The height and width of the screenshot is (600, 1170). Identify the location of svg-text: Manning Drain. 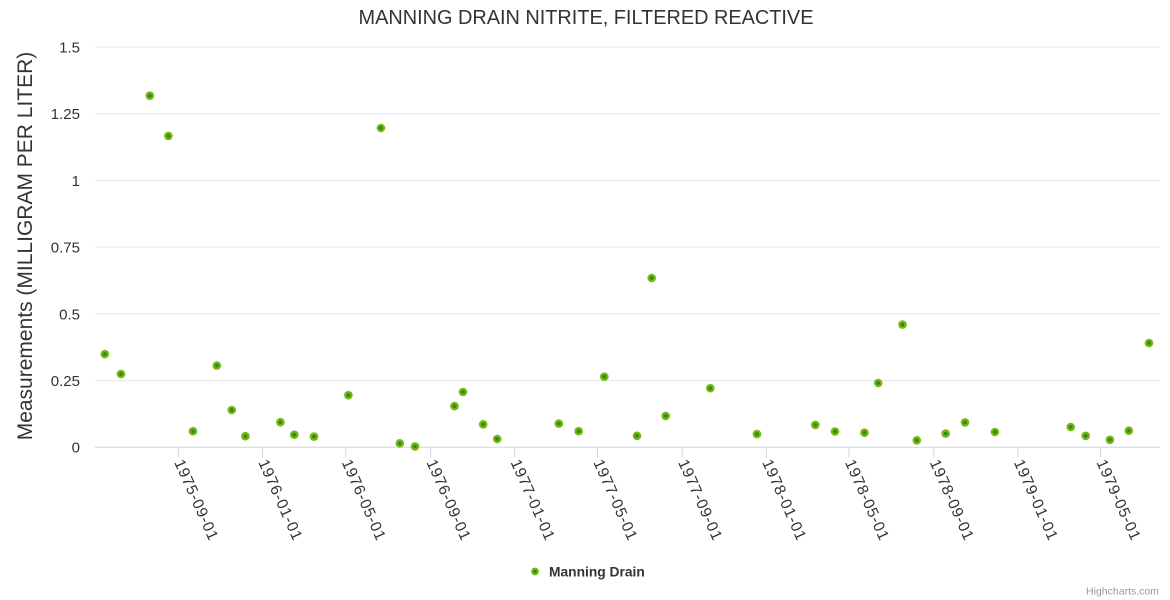
(597, 571).